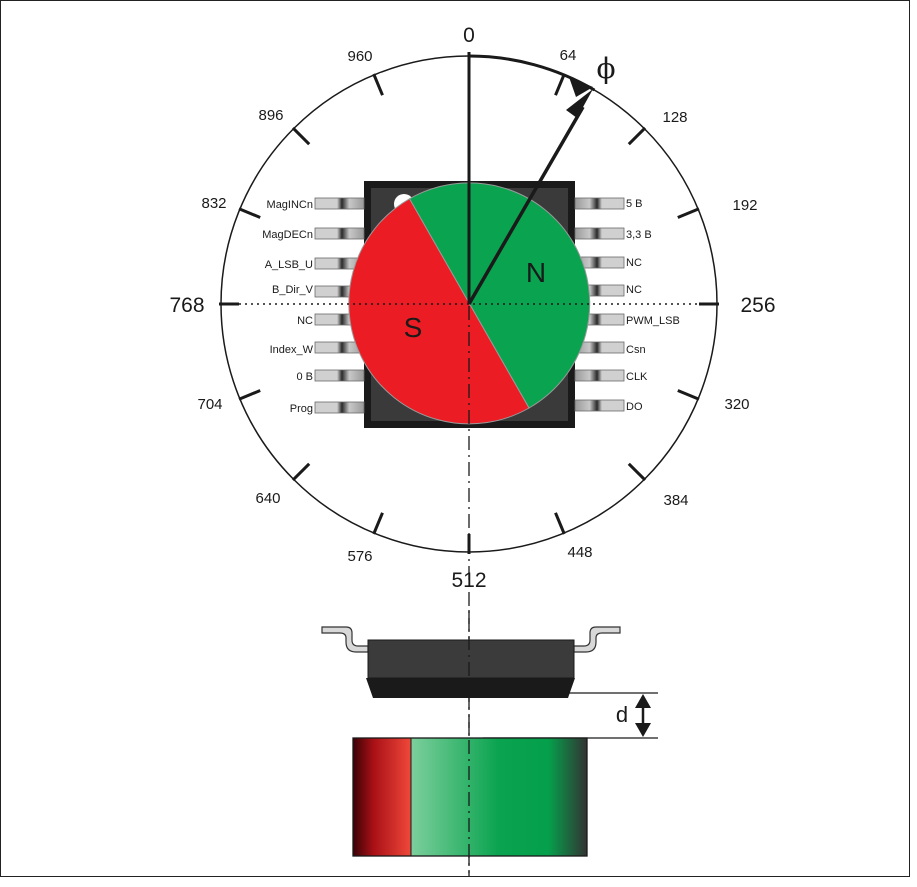 This screenshot has width=917, height=887. Describe the element at coordinates (634, 290) in the screenshot. I see `pin-label-nc-right-2: NC` at that location.